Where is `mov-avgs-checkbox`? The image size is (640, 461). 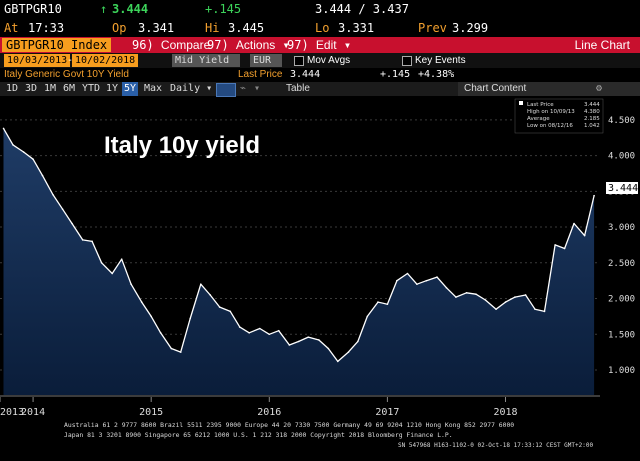 mov-avgs-checkbox is located at coordinates (299, 61).